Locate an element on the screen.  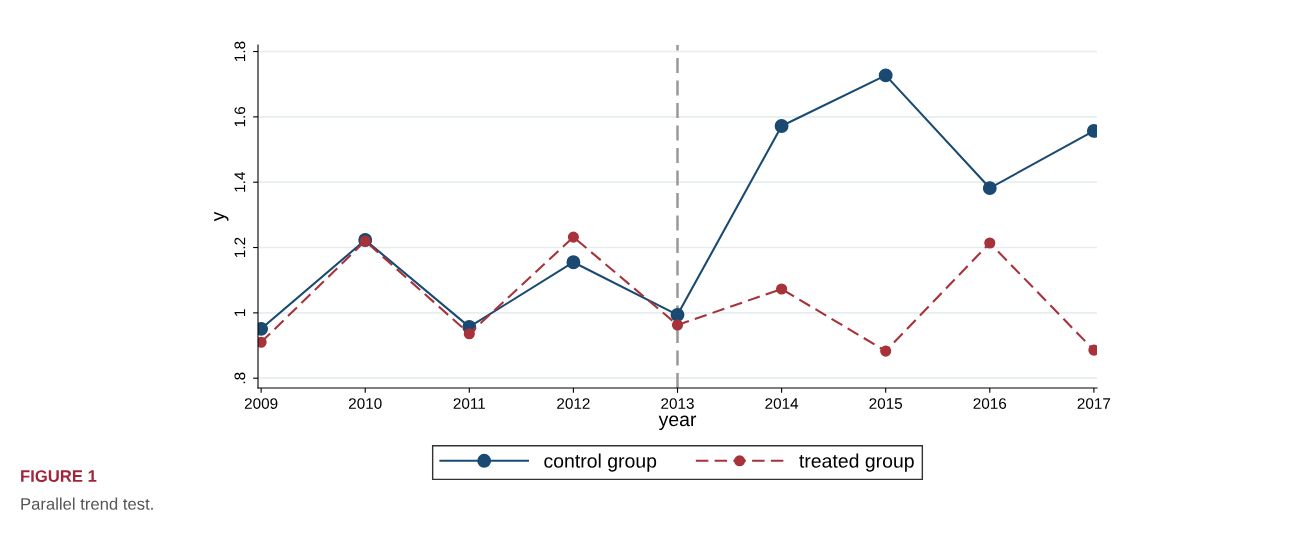
legend-label: control group is located at coordinates (600, 462).